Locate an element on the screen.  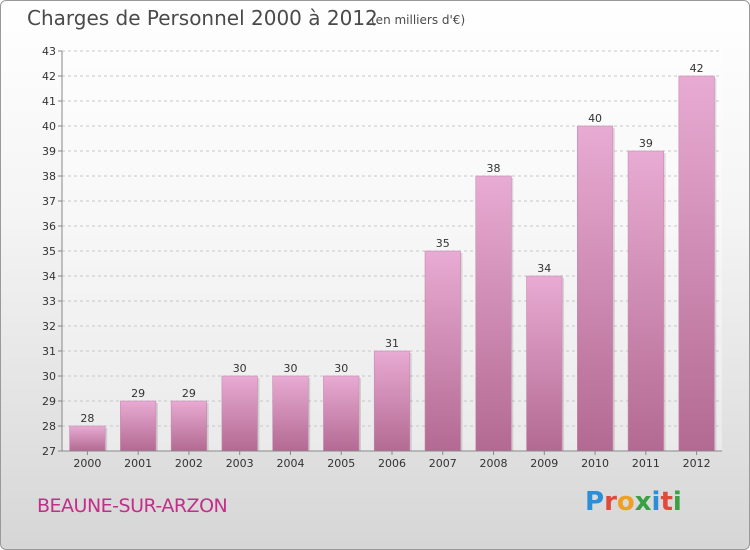
x-tick-label: 2005 is located at coordinates (341, 463).